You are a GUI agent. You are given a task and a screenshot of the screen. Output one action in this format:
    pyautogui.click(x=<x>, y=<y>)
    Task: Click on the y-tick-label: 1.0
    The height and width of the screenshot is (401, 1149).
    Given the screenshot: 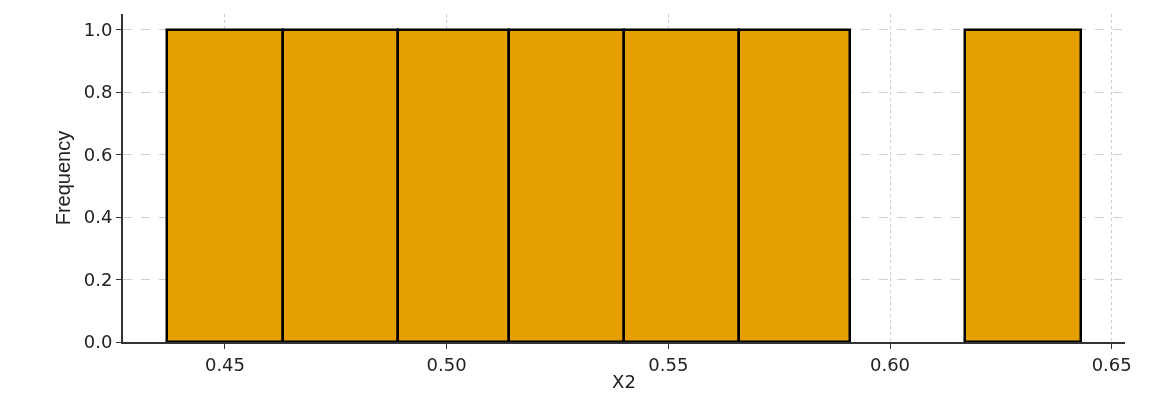 What is the action you would take?
    pyautogui.click(x=98, y=29)
    